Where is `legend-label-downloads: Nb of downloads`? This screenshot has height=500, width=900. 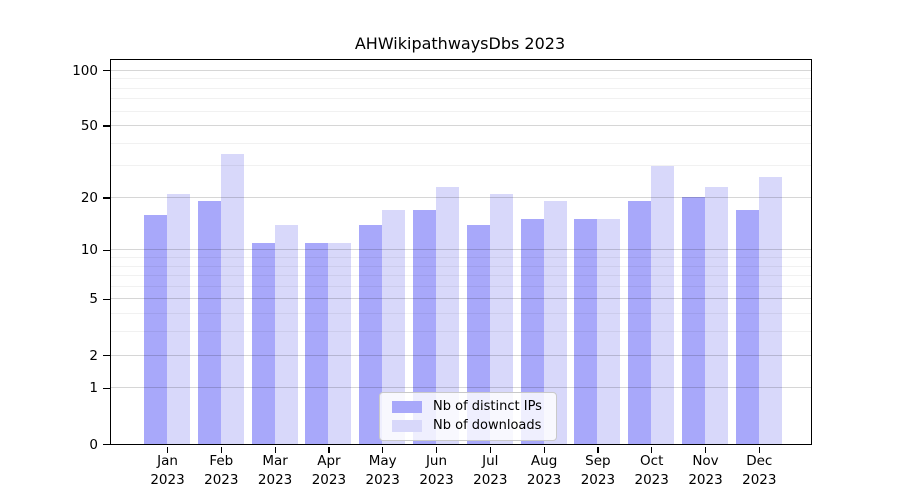
legend-label-downloads: Nb of downloads is located at coordinates (487, 425).